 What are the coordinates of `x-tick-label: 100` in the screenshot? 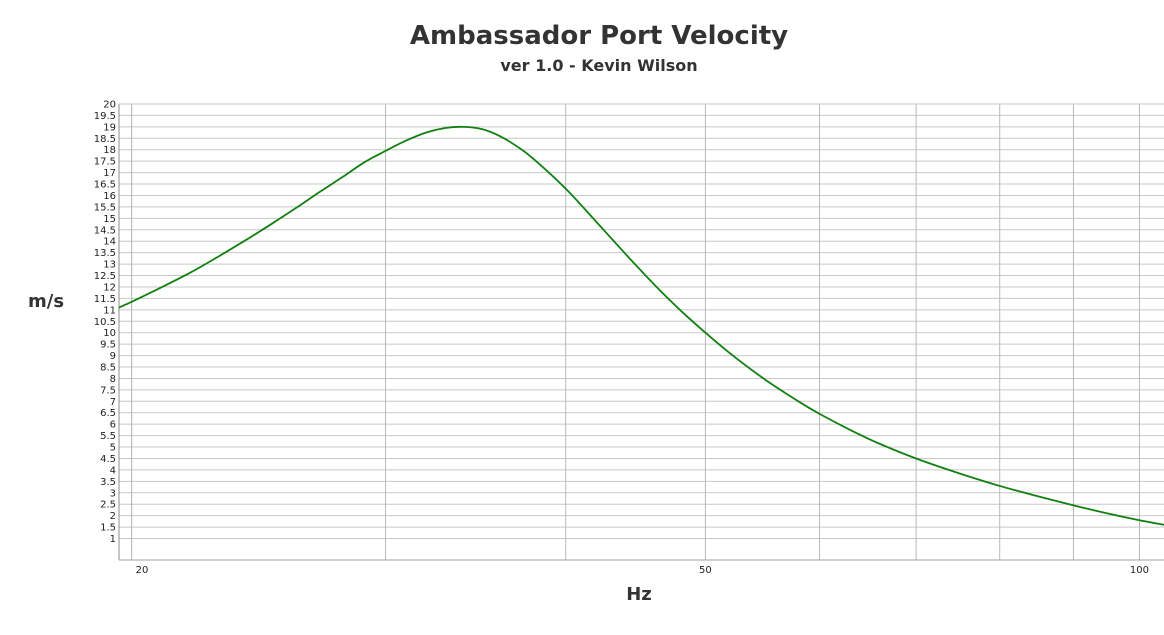 It's located at (1139, 570).